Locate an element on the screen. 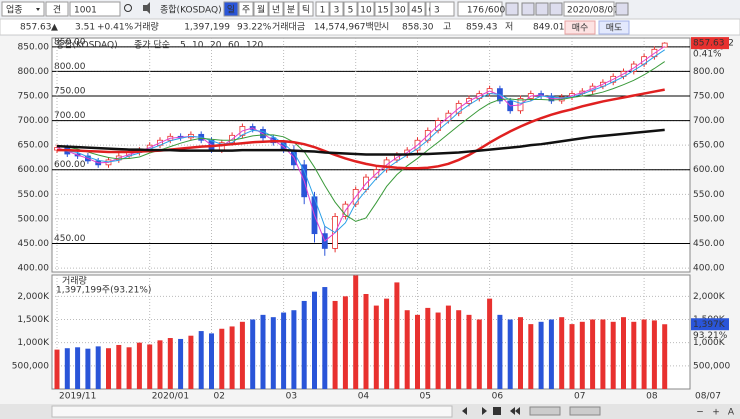 The image size is (740, 419). change-label: 0.41% is located at coordinates (707, 55).